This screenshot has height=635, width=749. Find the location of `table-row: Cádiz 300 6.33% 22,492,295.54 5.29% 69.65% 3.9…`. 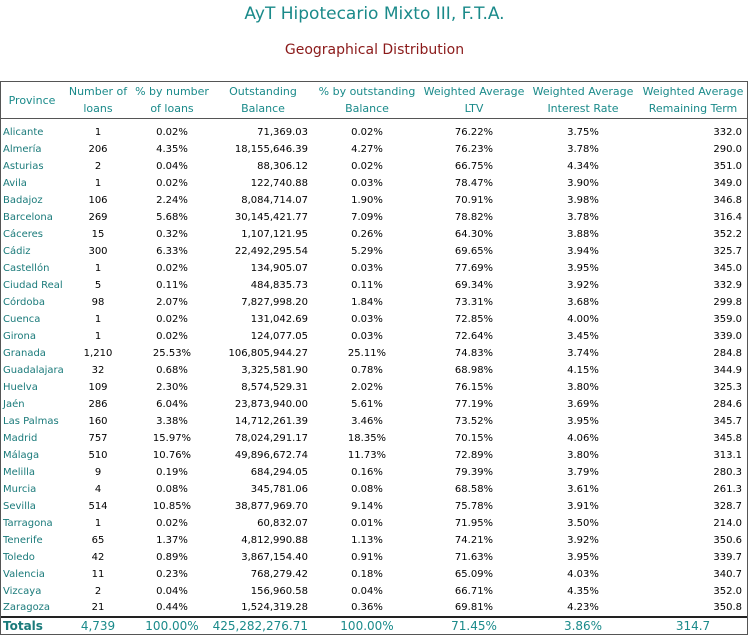

table-row: Cádiz 300 6.33% 22,492,295.54 5.29% 69.65% 3.9… is located at coordinates (374, 251).